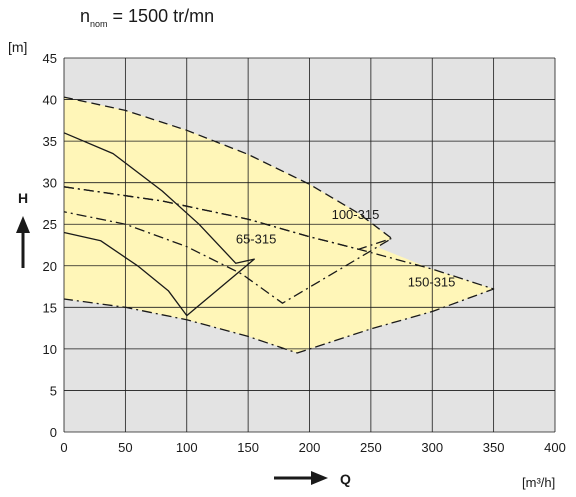 Image resolution: width=576 pixels, height=497 pixels. What do you see at coordinates (23, 224) in the screenshot?
I see `y-axis-arrow-head` at bounding box center [23, 224].